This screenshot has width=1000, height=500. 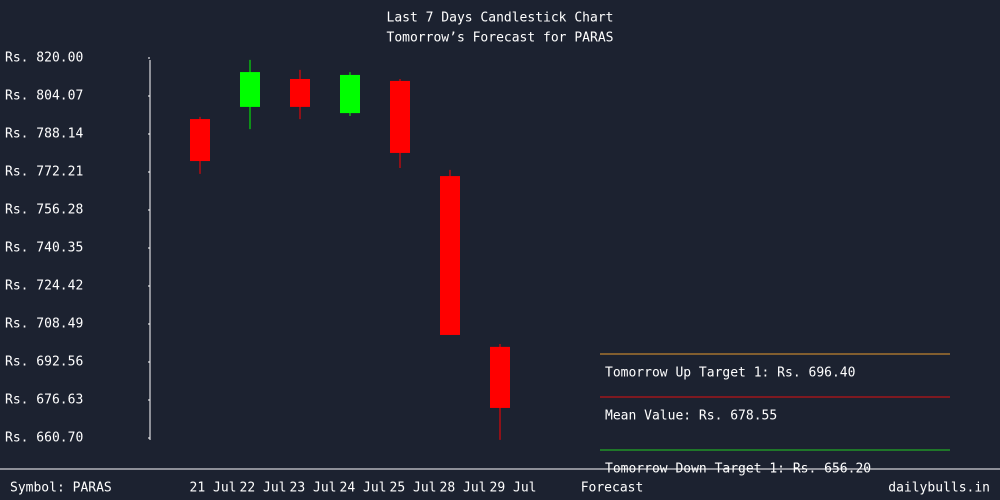 What do you see at coordinates (44, 96) in the screenshot?
I see `y-tick-label: Rs. 804.07` at bounding box center [44, 96].